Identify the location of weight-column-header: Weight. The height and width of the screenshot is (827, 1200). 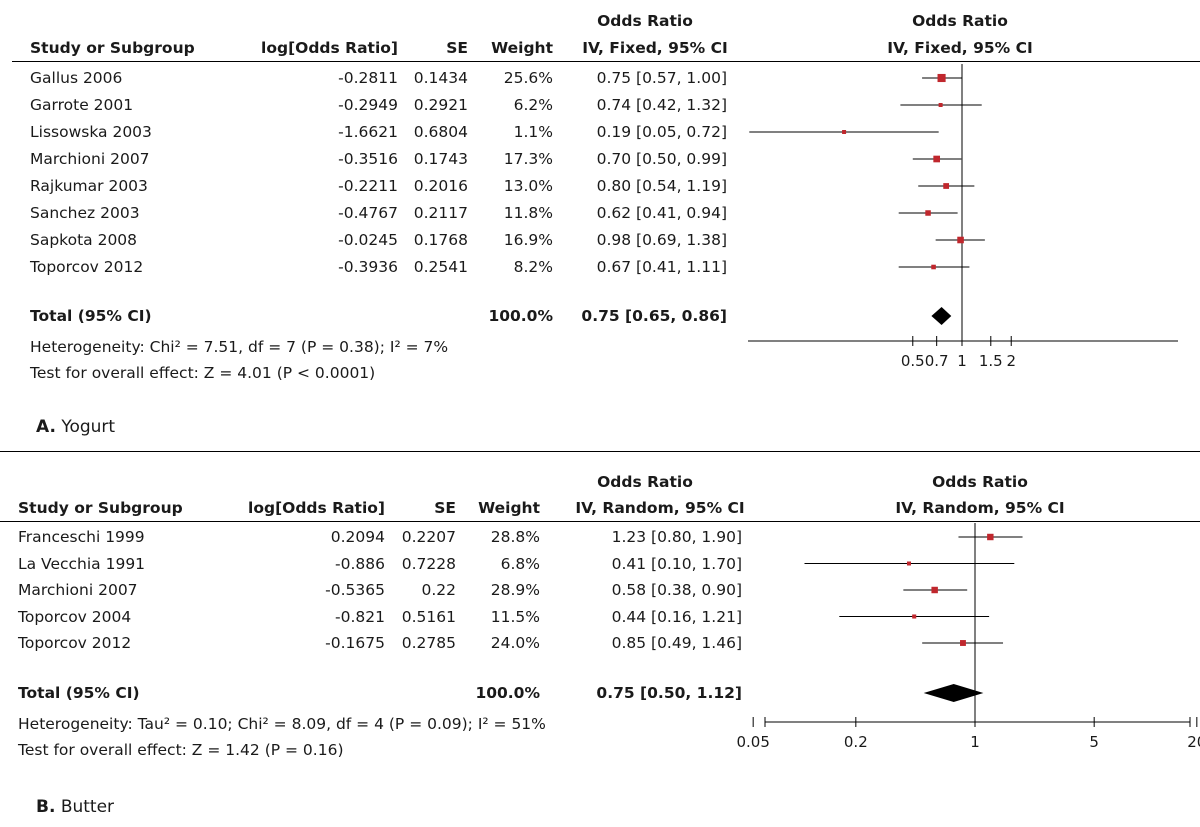
(509, 508).